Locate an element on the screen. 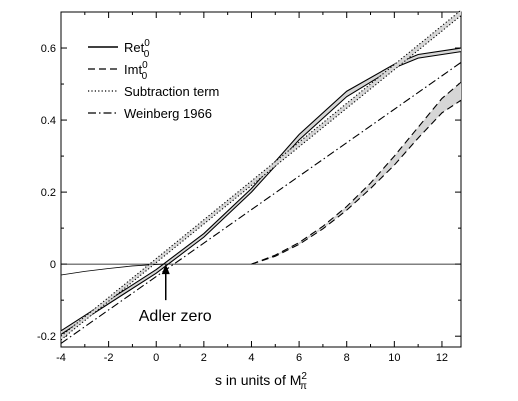  x-axis-title-sup: 2 is located at coordinates (304, 376).